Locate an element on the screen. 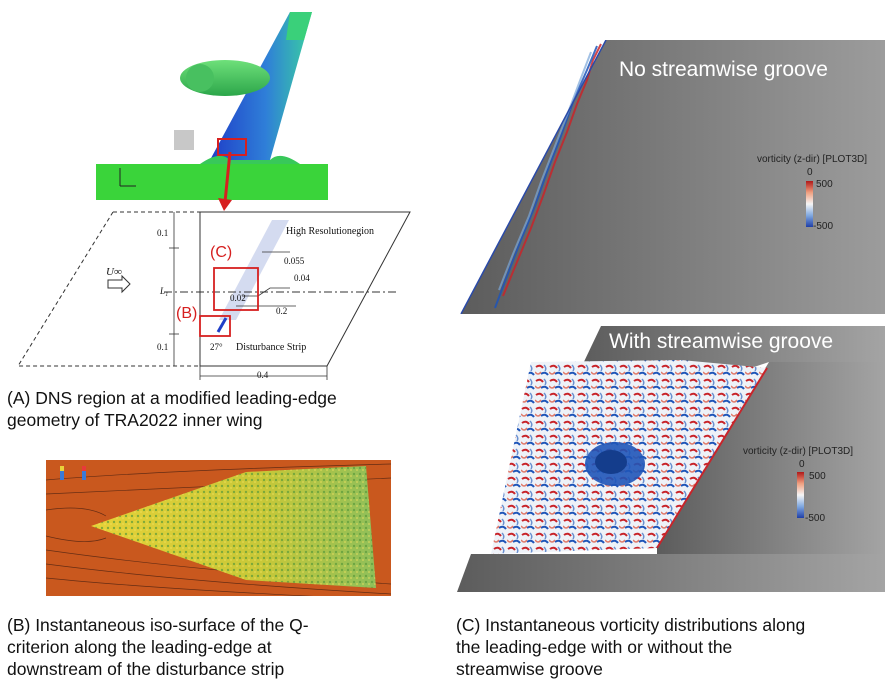 The height and width of the screenshot is (686, 889). legend-title-top: vorticity (z-dir) [PLOT3D] is located at coordinates (812, 159).